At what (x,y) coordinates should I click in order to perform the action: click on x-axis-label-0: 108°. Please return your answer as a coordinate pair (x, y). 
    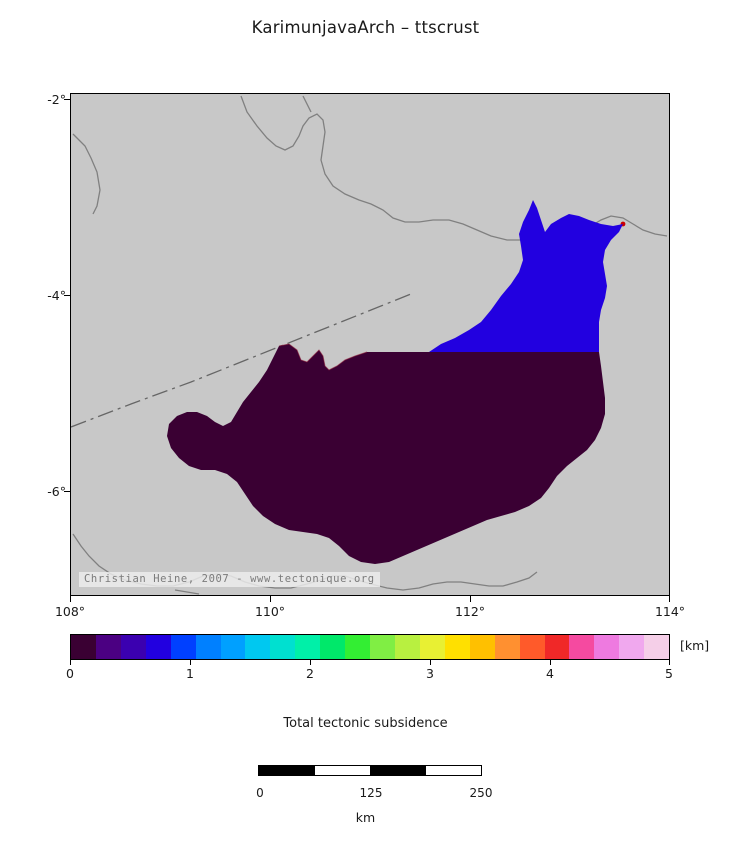
    Looking at the image, I should click on (70, 611).